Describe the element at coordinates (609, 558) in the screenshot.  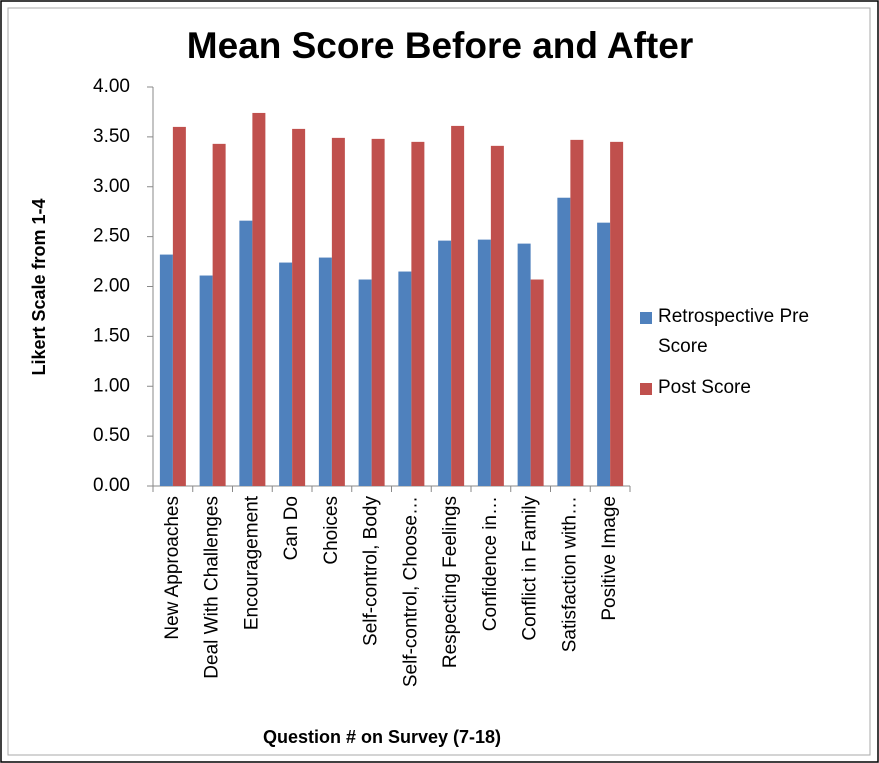
I see `x-tick-label: Positive Image` at that location.